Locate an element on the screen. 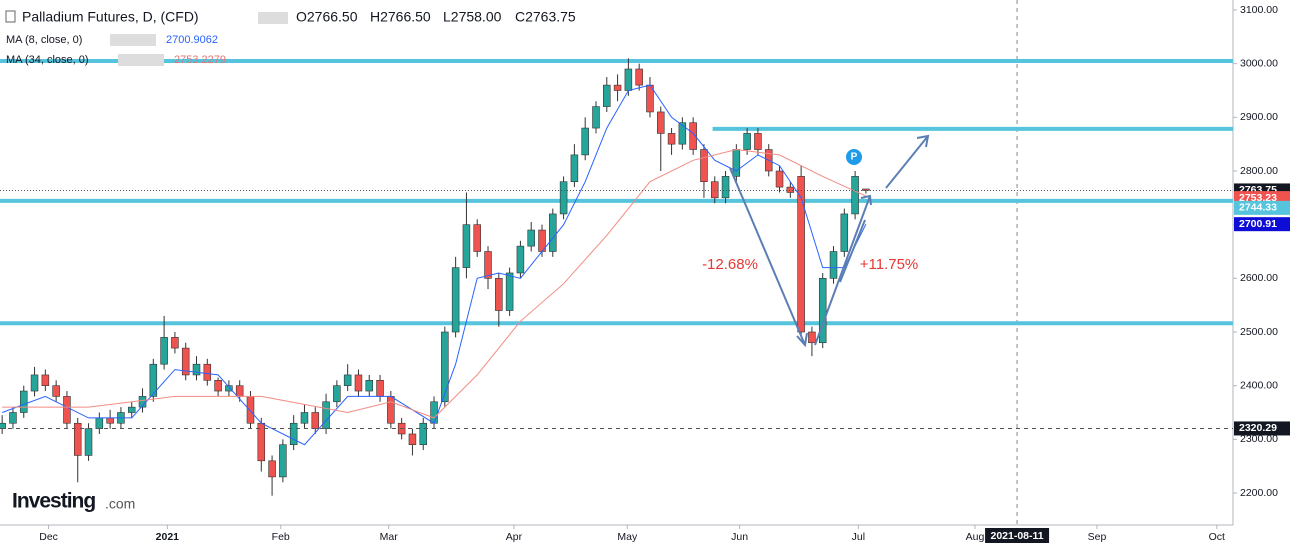 This screenshot has height=545, width=1292. y-tick-label: 2900.00 is located at coordinates (1259, 117).